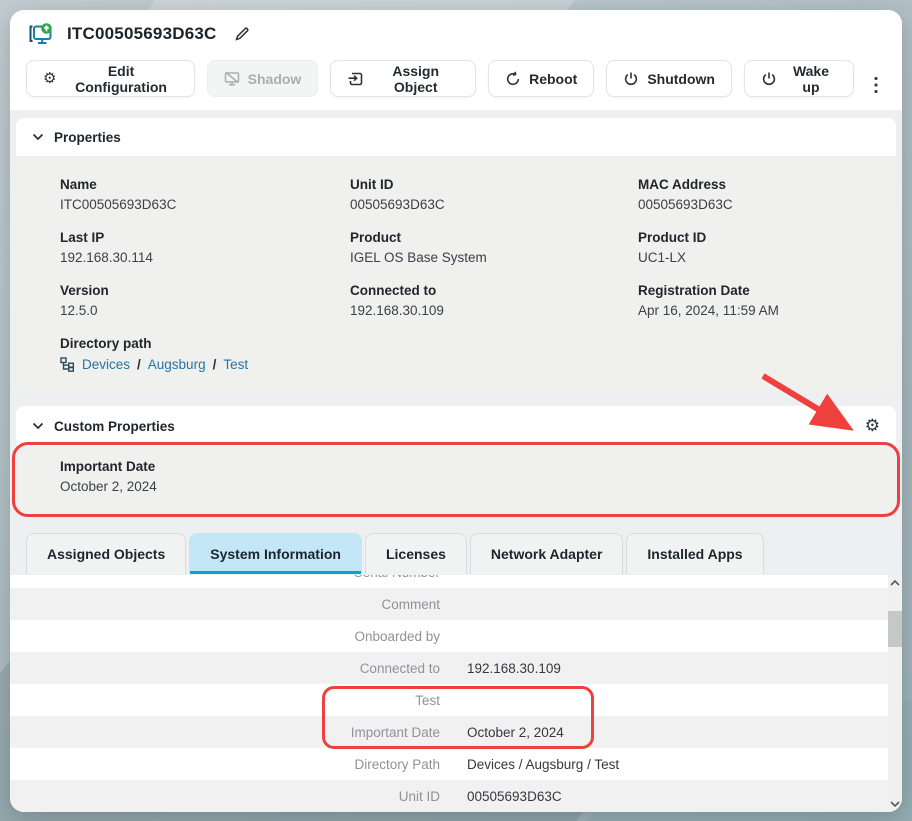 The image size is (912, 821). I want to click on tab-system-information: System Information, so click(275, 553).